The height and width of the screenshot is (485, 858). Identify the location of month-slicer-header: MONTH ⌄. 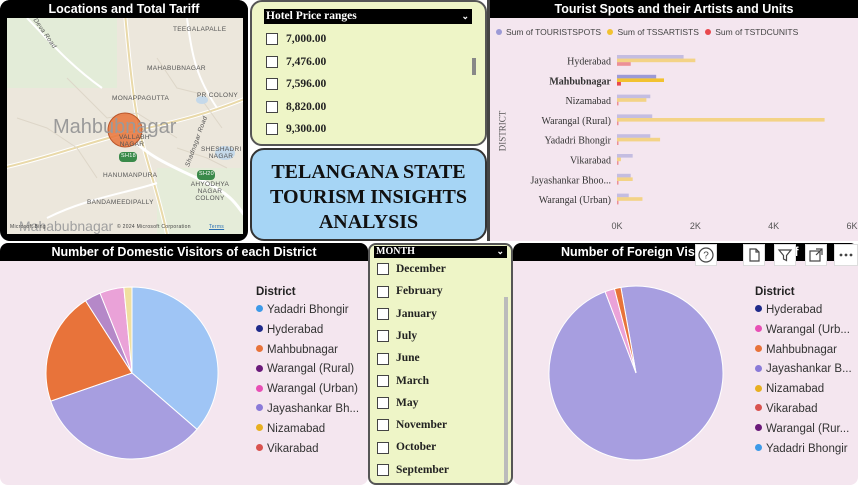
(440, 252).